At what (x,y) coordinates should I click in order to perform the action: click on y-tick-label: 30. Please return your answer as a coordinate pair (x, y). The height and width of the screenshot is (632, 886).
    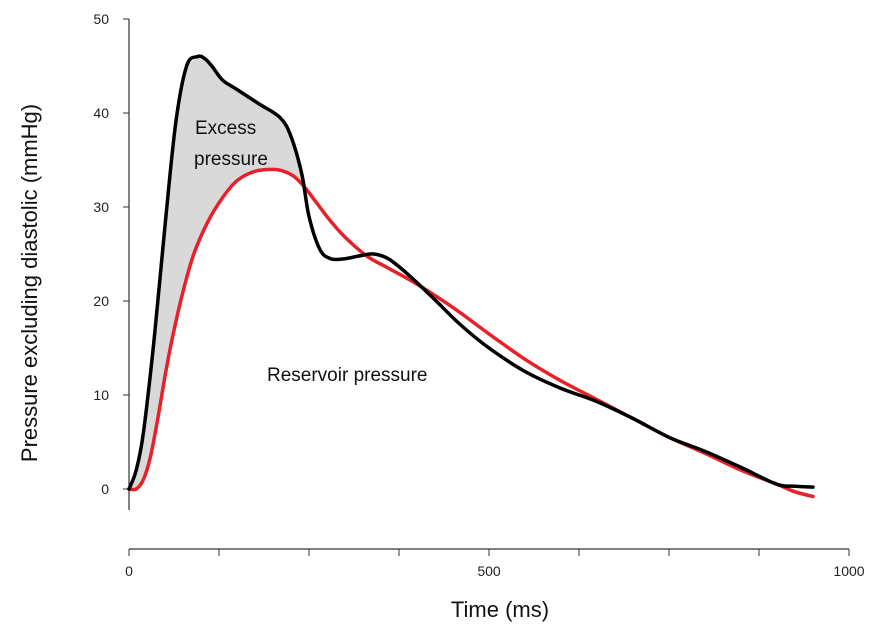
    Looking at the image, I should click on (101, 207).